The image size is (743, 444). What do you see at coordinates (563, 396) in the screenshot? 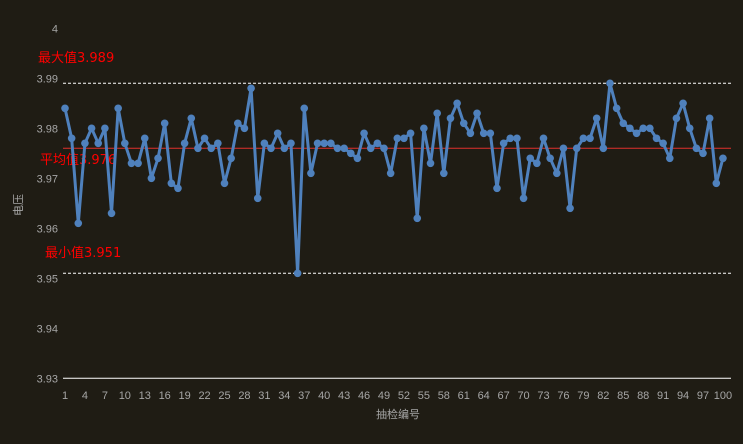
I see `x-tick-label: 76` at bounding box center [563, 396].